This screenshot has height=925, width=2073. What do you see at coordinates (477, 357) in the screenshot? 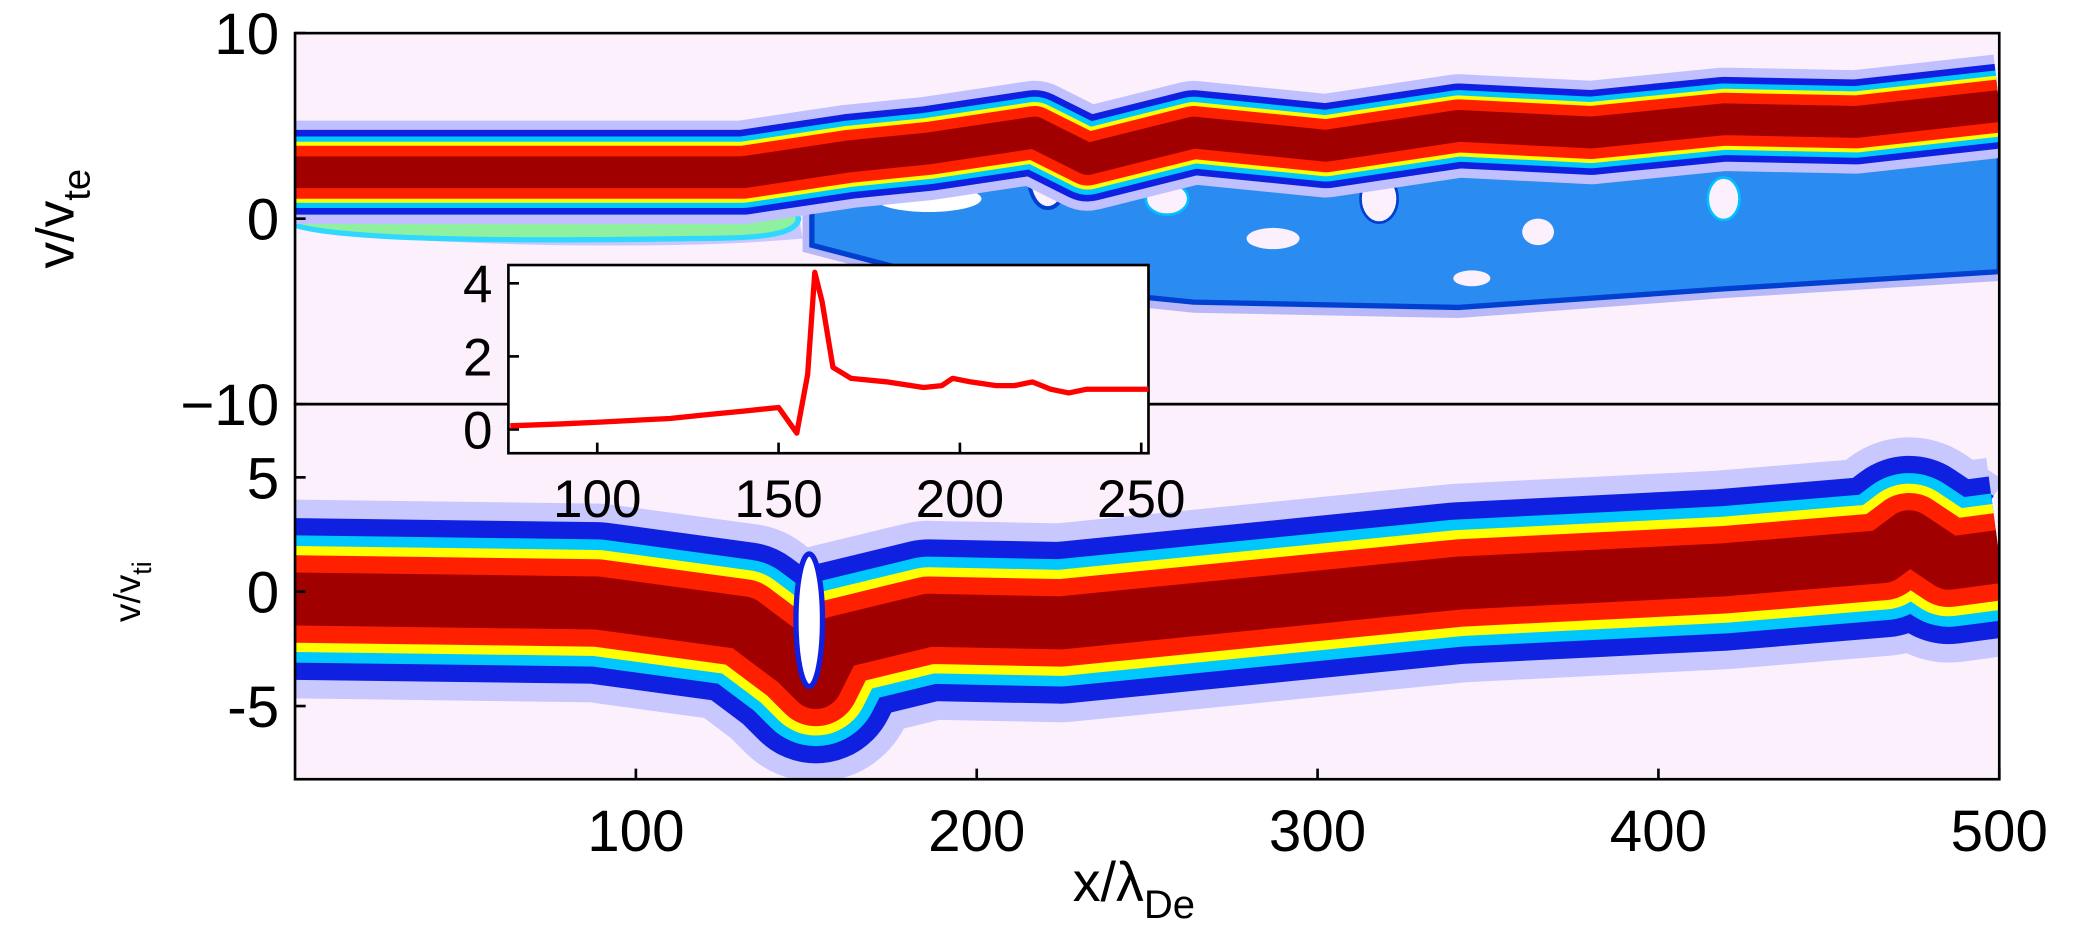
I see `y-tick-label: 2` at bounding box center [477, 357].